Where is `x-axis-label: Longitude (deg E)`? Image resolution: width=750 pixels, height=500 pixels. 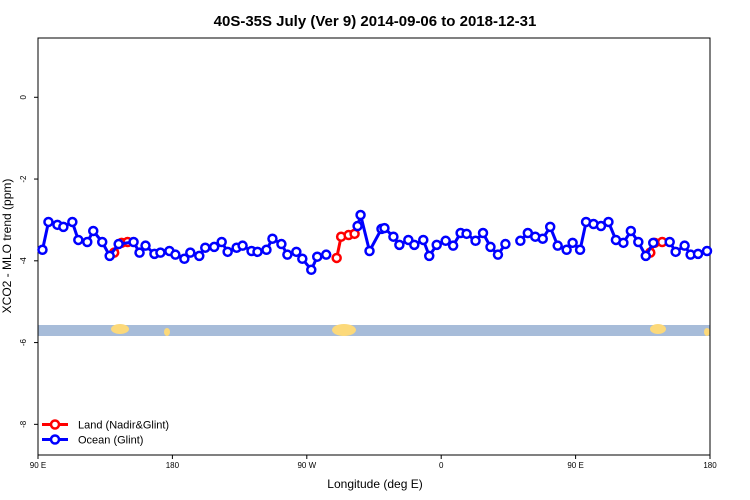
x-axis-label: Longitude (deg E) is located at coordinates (374, 484).